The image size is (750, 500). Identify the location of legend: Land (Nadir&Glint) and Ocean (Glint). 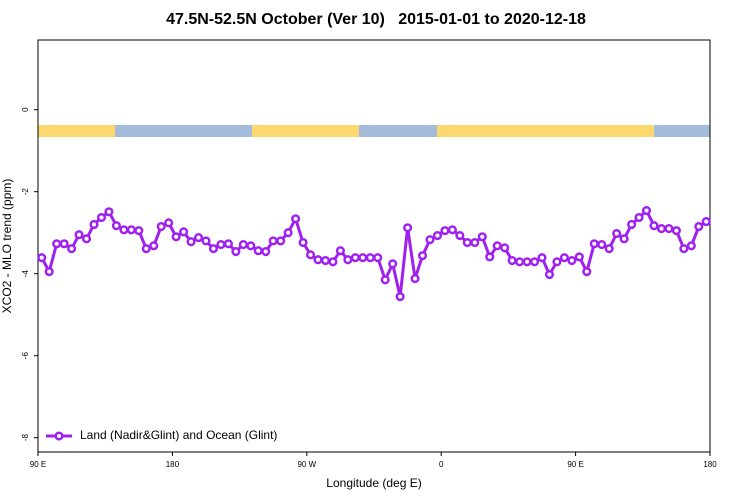
(161, 435).